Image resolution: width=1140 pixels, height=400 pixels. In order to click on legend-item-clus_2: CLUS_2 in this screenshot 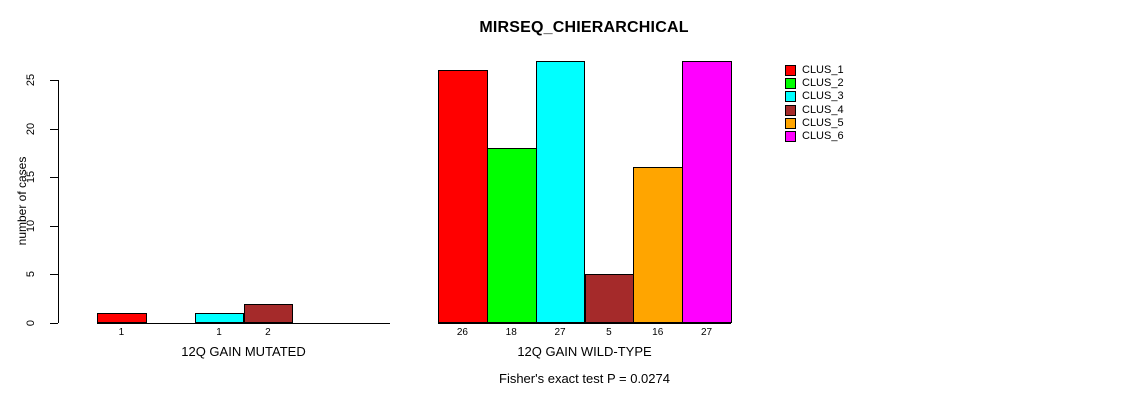, I will do `click(814, 83)`.